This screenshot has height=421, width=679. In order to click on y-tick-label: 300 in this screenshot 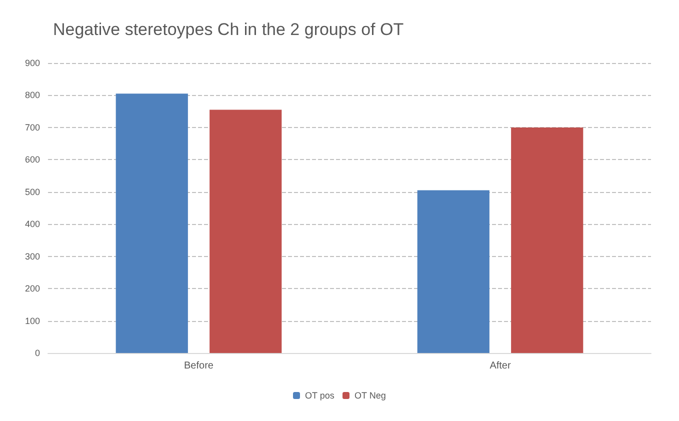, I will do `click(32, 256)`.